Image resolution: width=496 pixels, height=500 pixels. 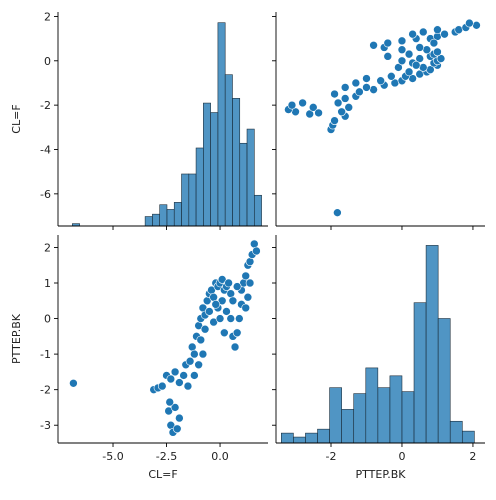 I want to click on x-tick-label: -5.0, so click(x=112, y=456).